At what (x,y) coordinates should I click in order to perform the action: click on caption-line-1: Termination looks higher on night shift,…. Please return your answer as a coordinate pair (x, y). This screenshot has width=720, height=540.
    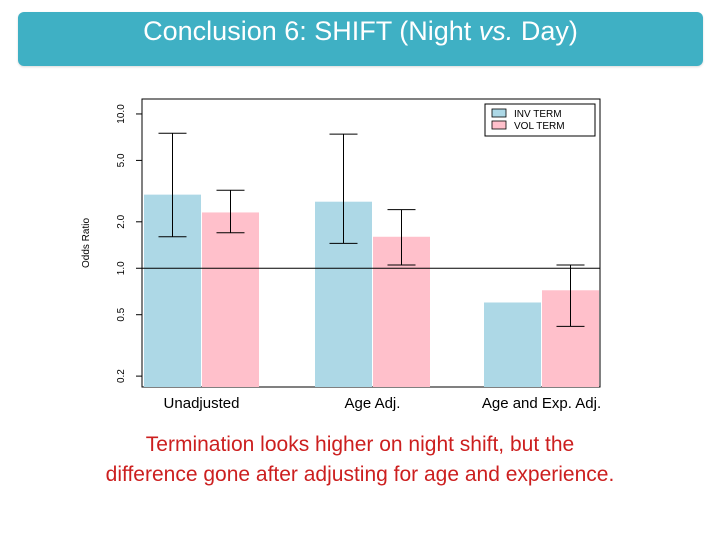
    Looking at the image, I should click on (360, 444).